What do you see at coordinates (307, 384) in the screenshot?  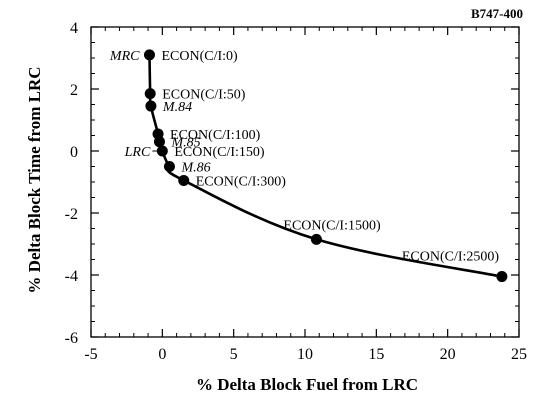 I see `x-axis-label: % Delta Block Fuel from LRC` at bounding box center [307, 384].